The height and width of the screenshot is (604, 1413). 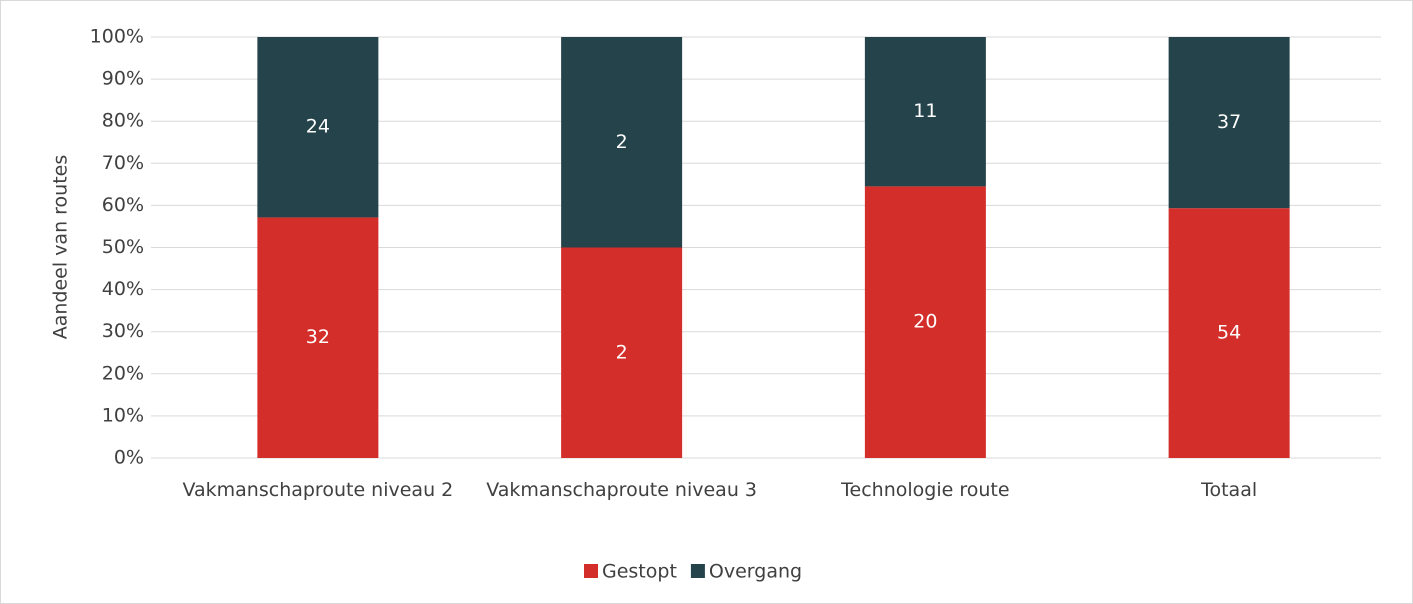 I want to click on data-label: 20, so click(x=925, y=322).